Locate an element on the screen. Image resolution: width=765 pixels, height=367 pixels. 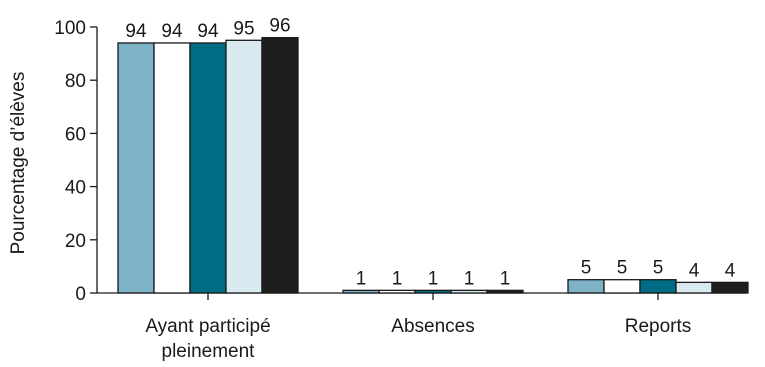
y-axis: 0 20 40 60 80 100 is located at coordinates (76, 161).